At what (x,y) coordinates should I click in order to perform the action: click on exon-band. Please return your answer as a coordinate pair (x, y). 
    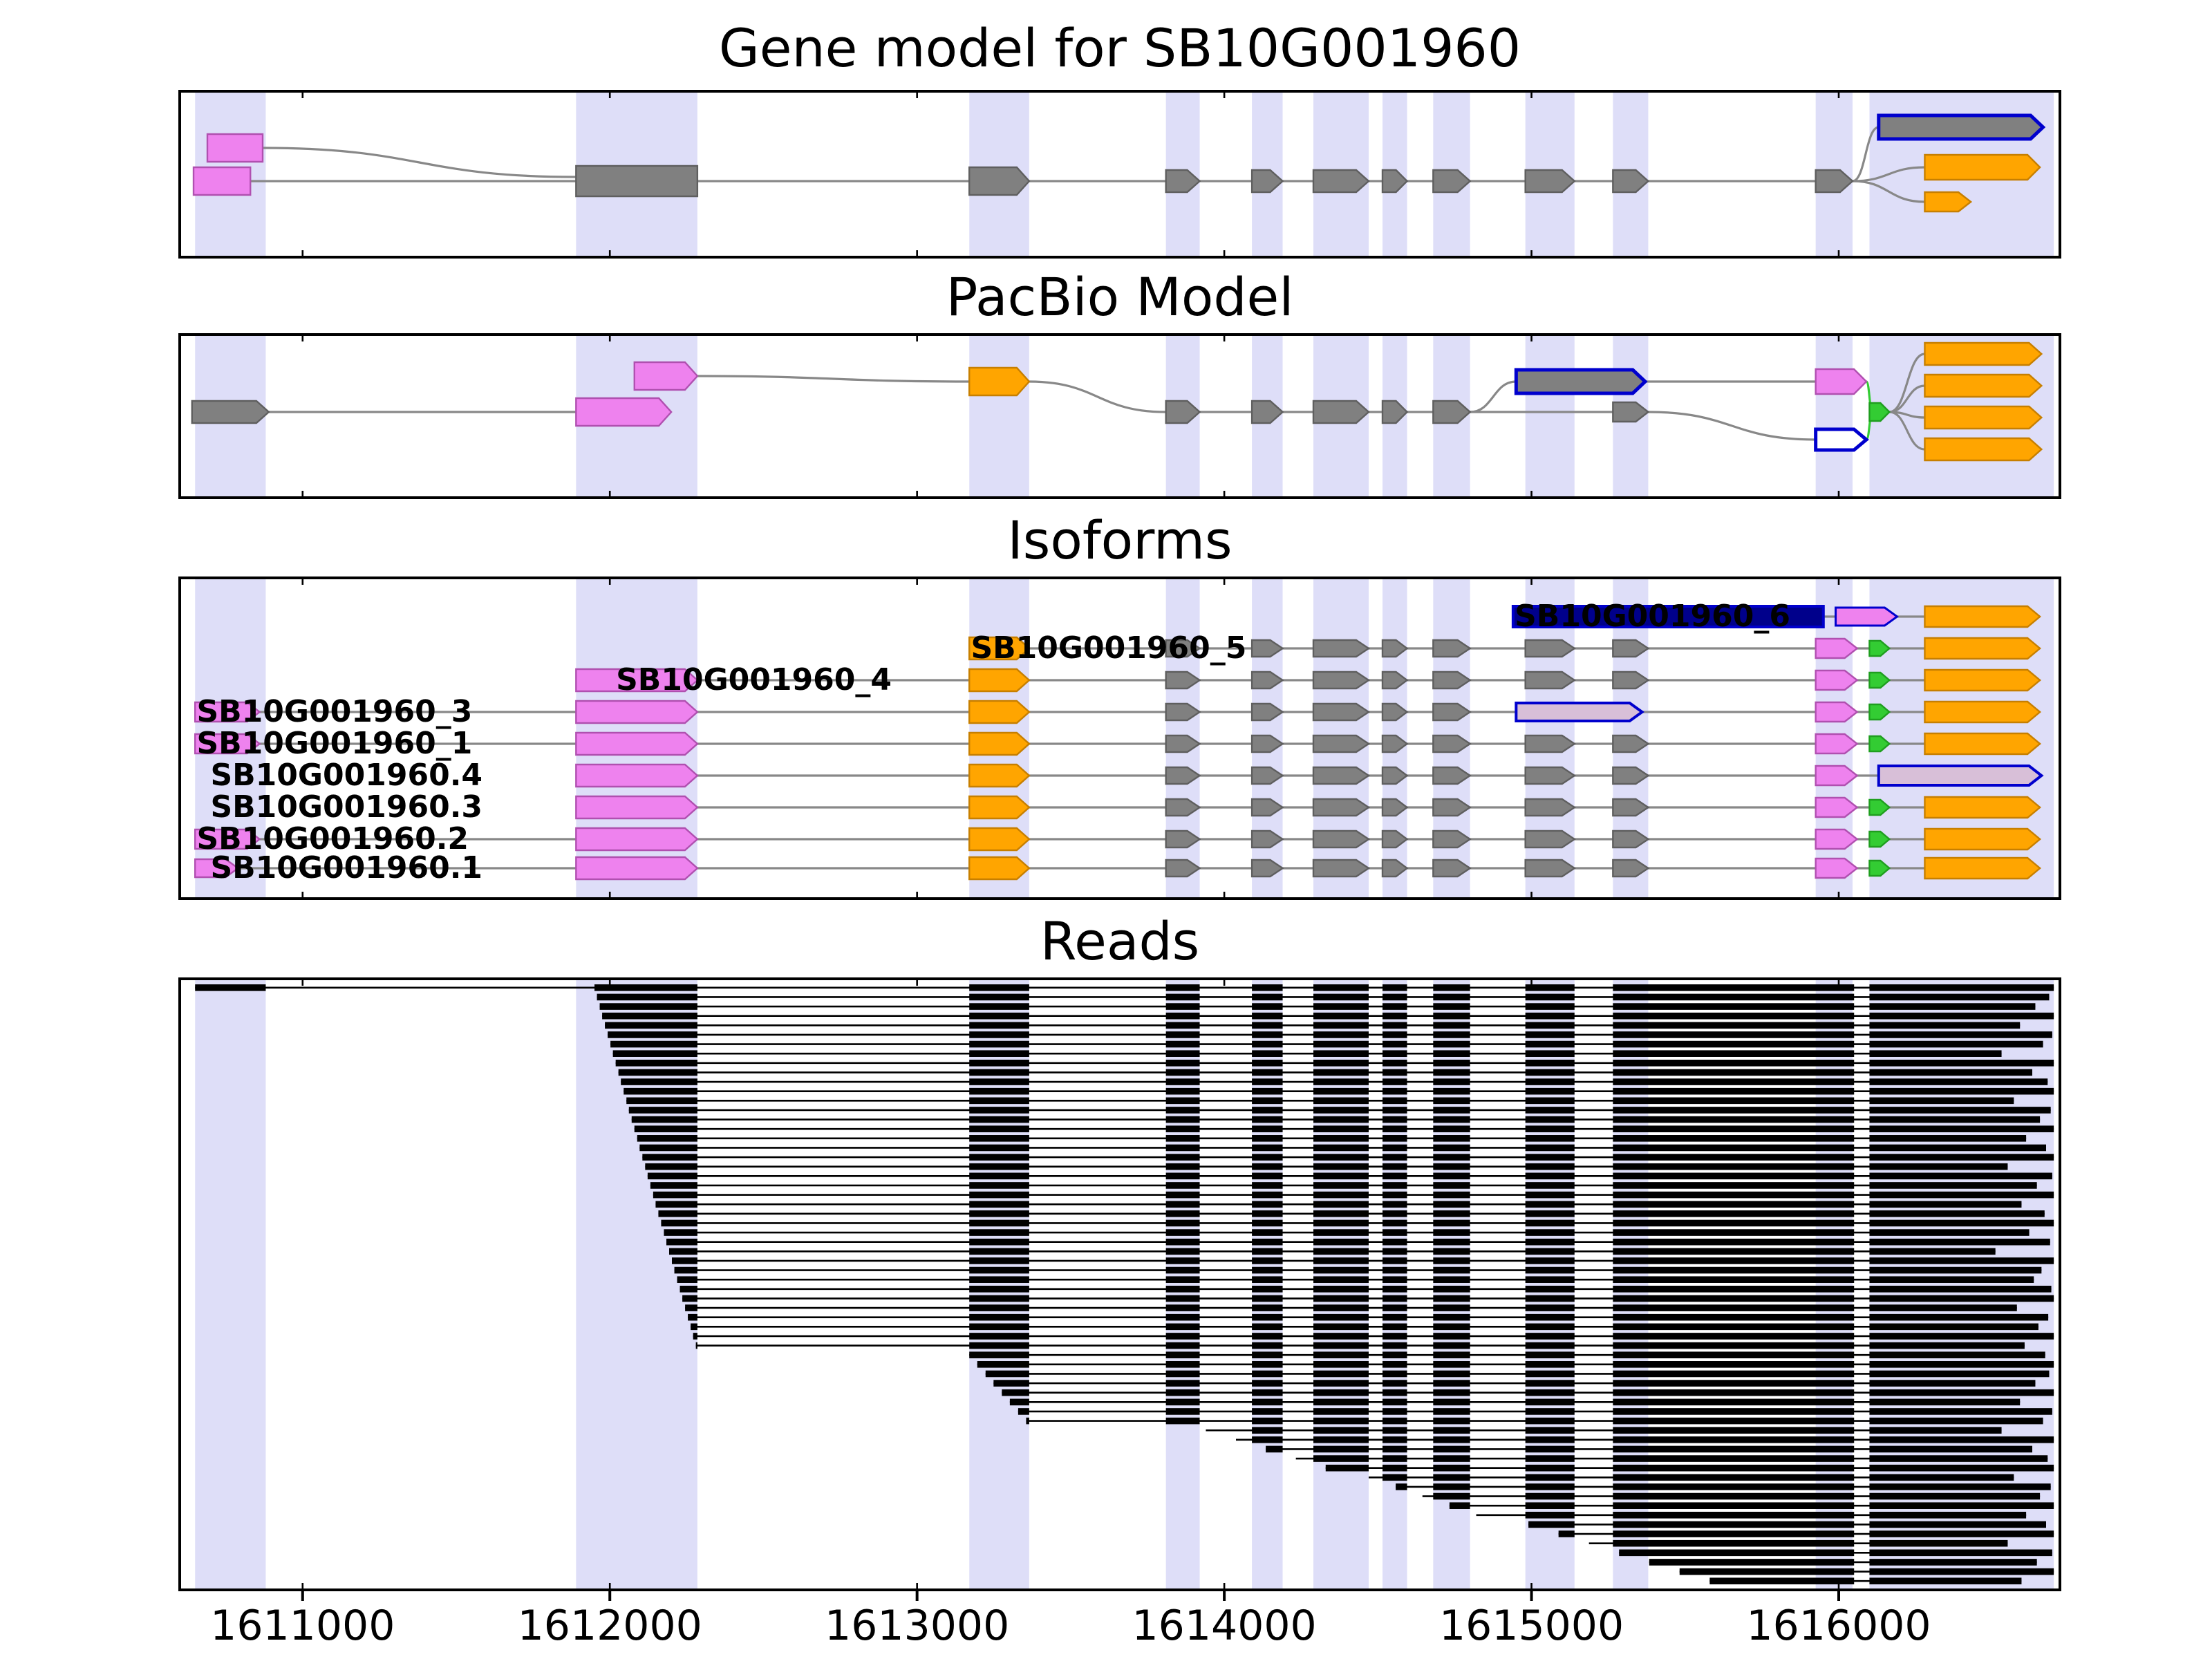
    Looking at the image, I should click on (1550, 417).